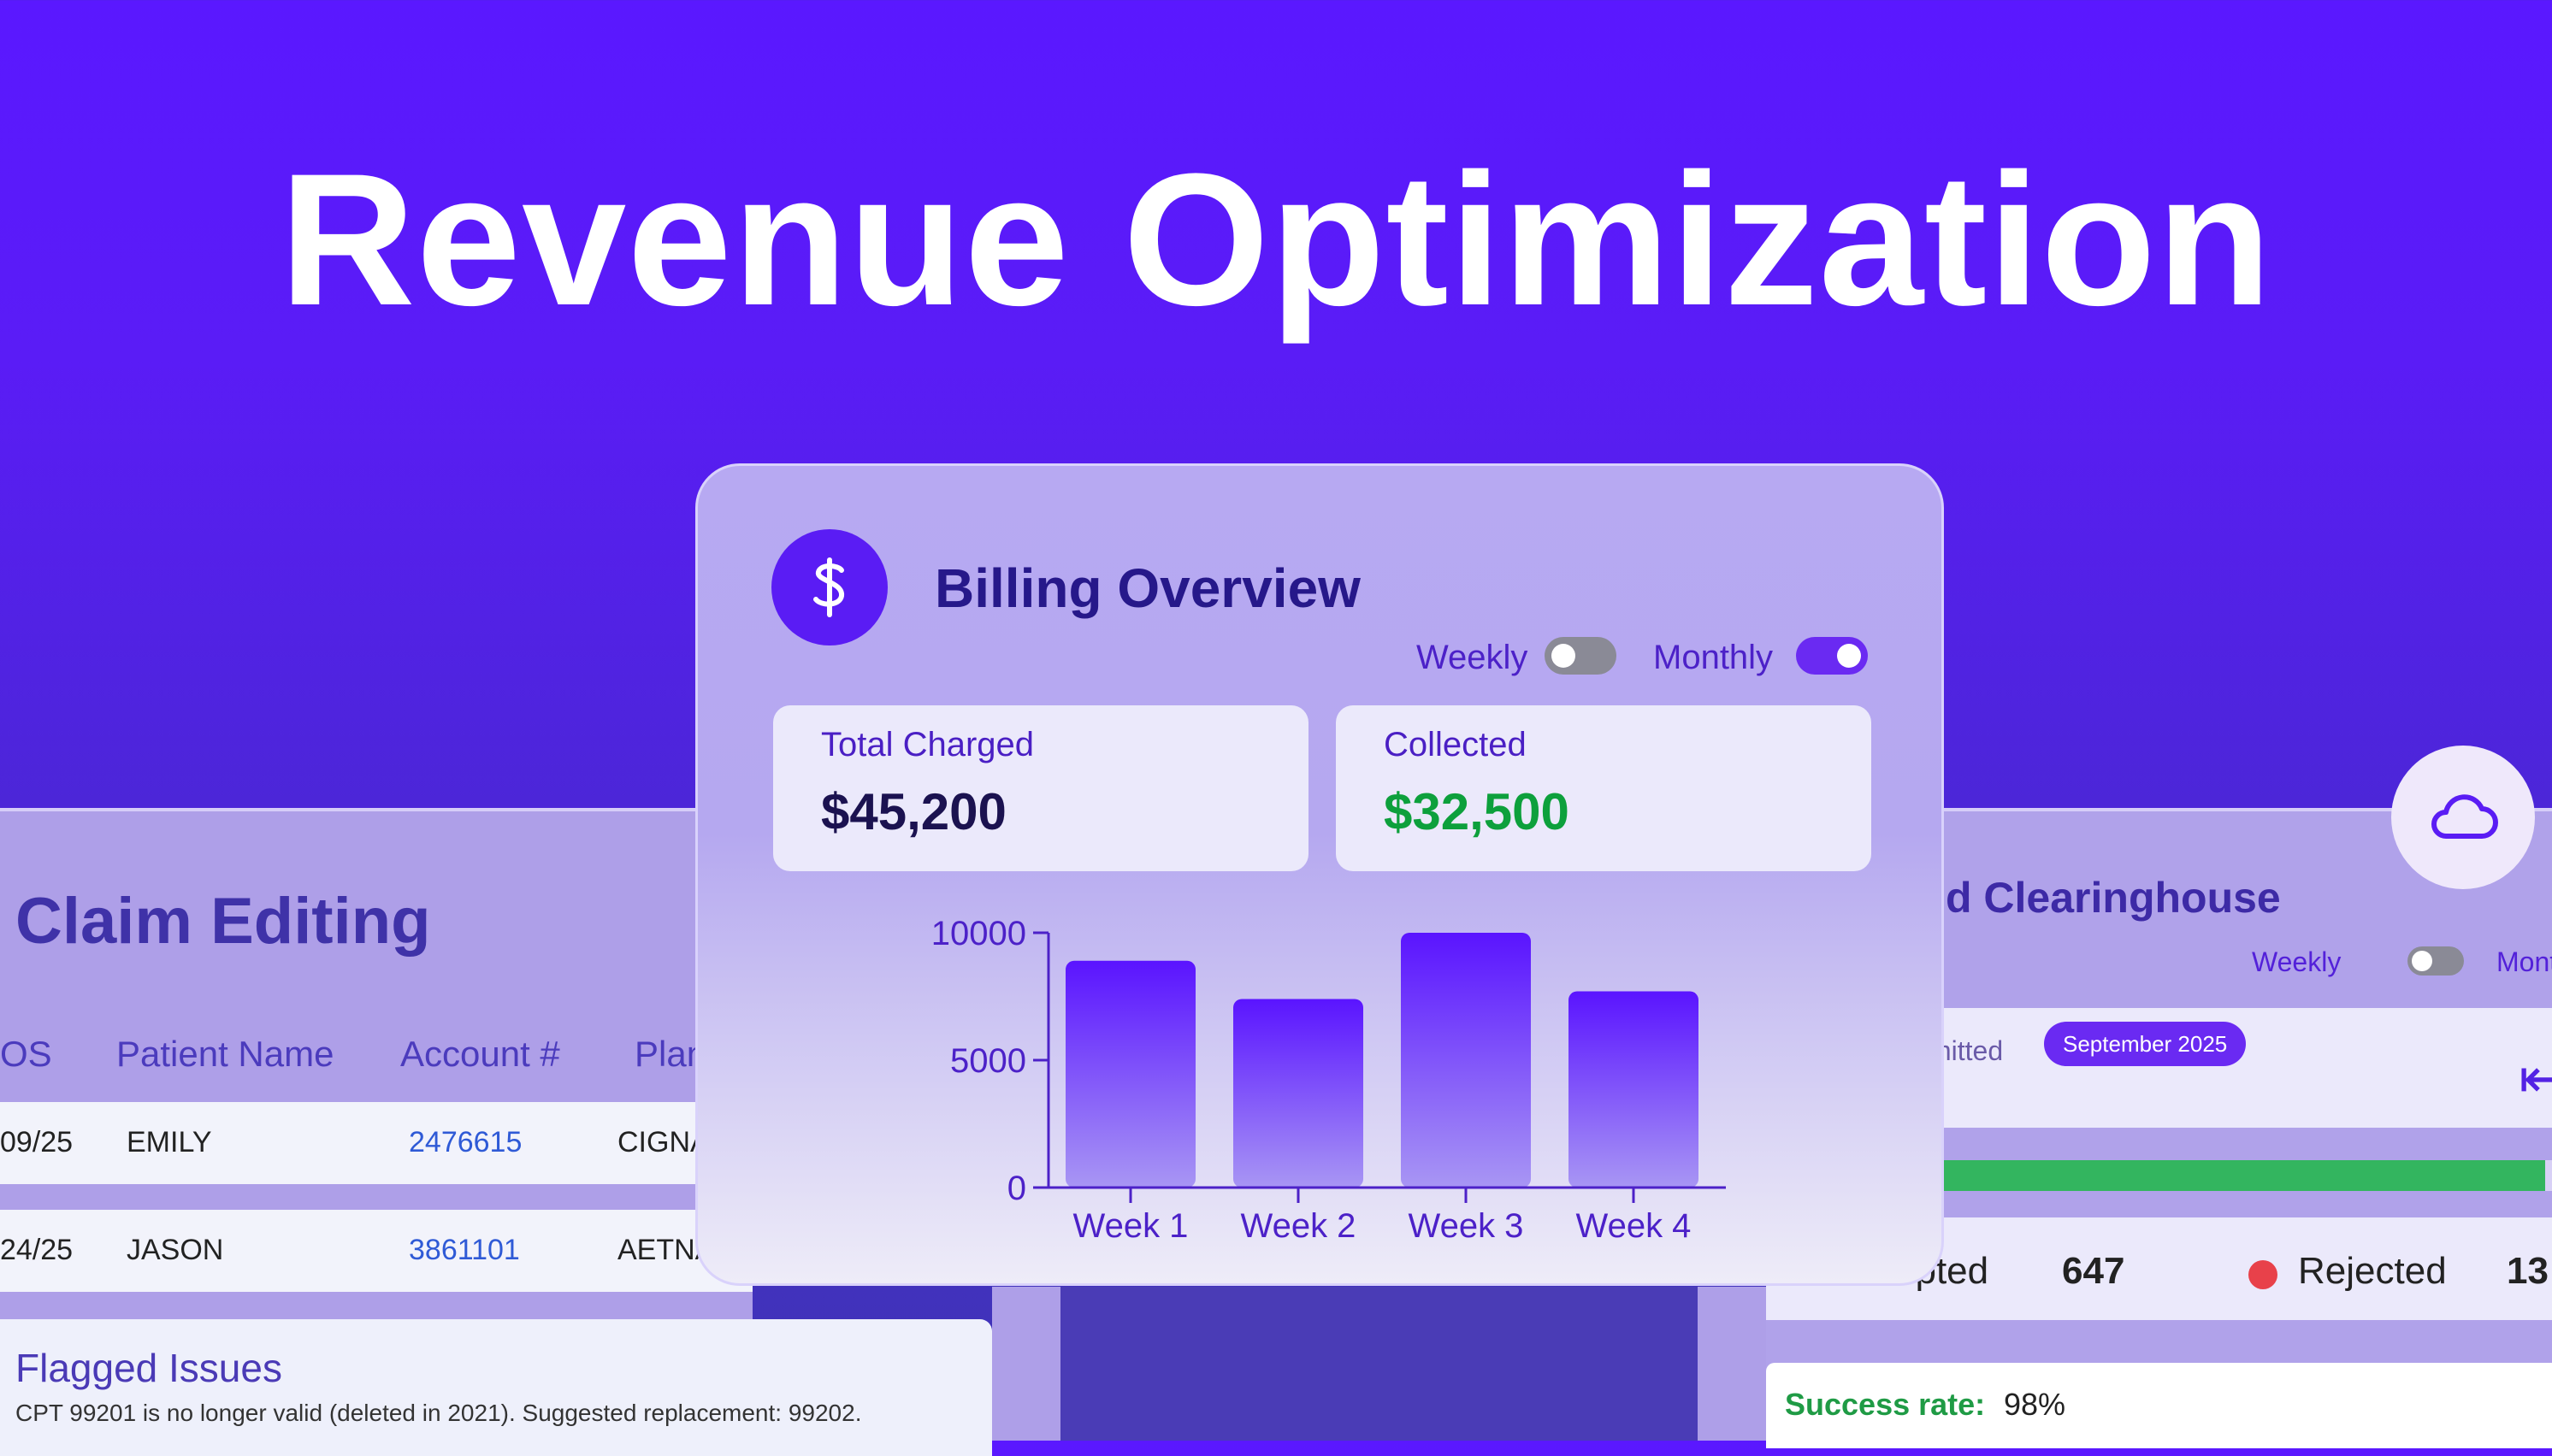 The height and width of the screenshot is (1456, 2552). I want to click on x-tick-label: Week 4, so click(1634, 1226).